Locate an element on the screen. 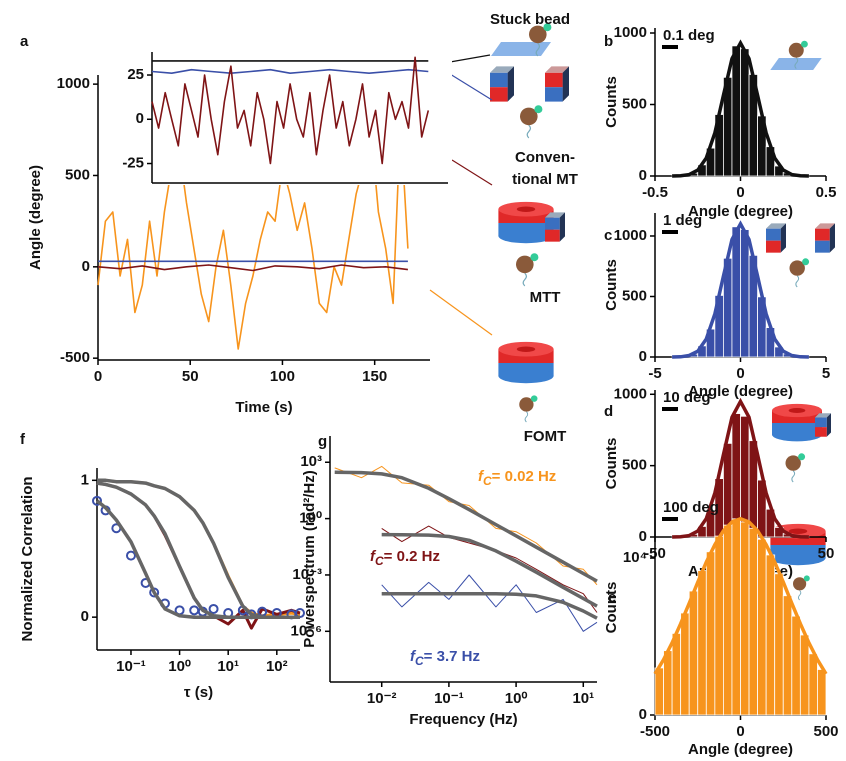 Image resolution: width=846 pixels, height=761 pixels. y-tick-label: 10⁰ is located at coordinates (310, 518).